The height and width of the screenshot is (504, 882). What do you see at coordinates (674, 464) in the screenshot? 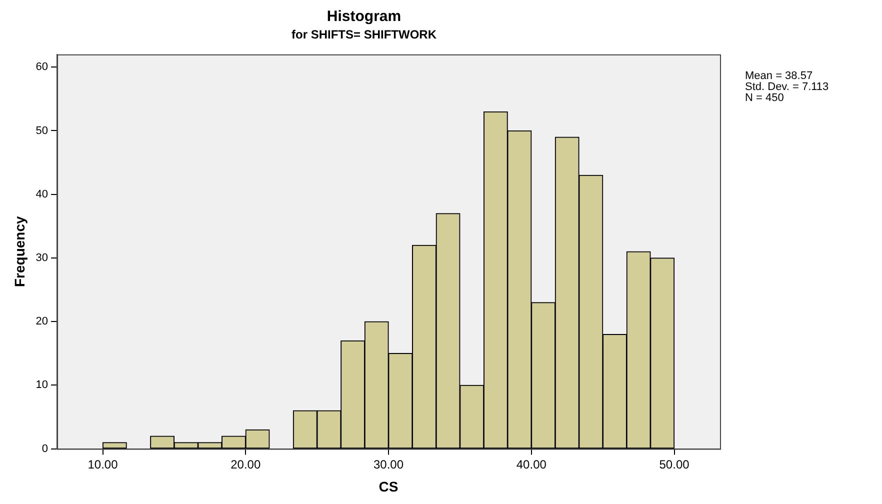
I see `x-tick-label: 50.00` at bounding box center [674, 464].